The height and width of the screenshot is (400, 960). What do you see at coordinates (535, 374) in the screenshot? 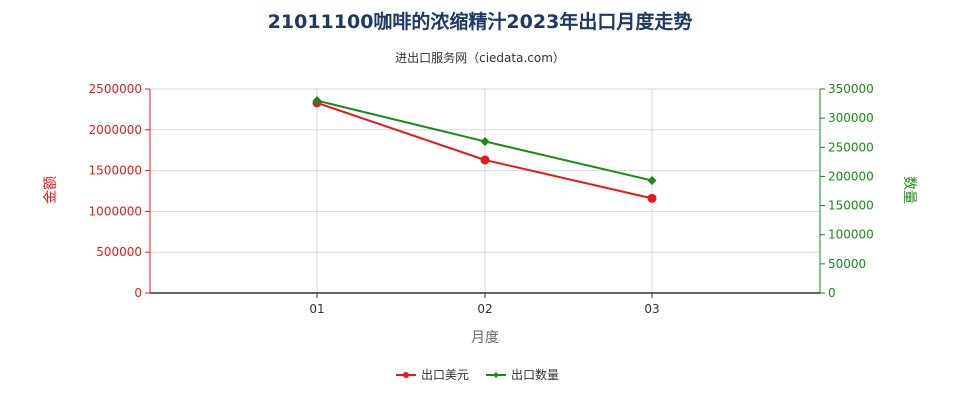
I see `legend-label: 出口数量` at bounding box center [535, 374].